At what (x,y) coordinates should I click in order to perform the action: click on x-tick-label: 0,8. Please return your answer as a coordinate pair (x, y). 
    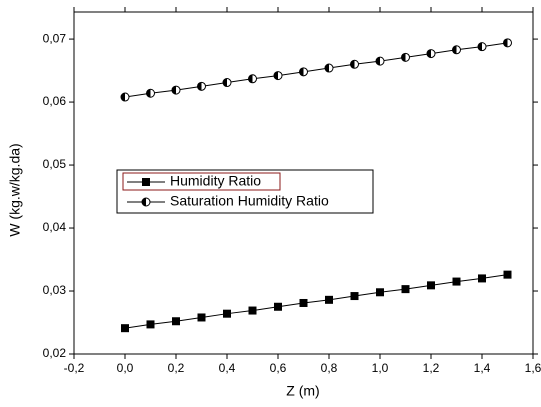
    Looking at the image, I should click on (329, 368).